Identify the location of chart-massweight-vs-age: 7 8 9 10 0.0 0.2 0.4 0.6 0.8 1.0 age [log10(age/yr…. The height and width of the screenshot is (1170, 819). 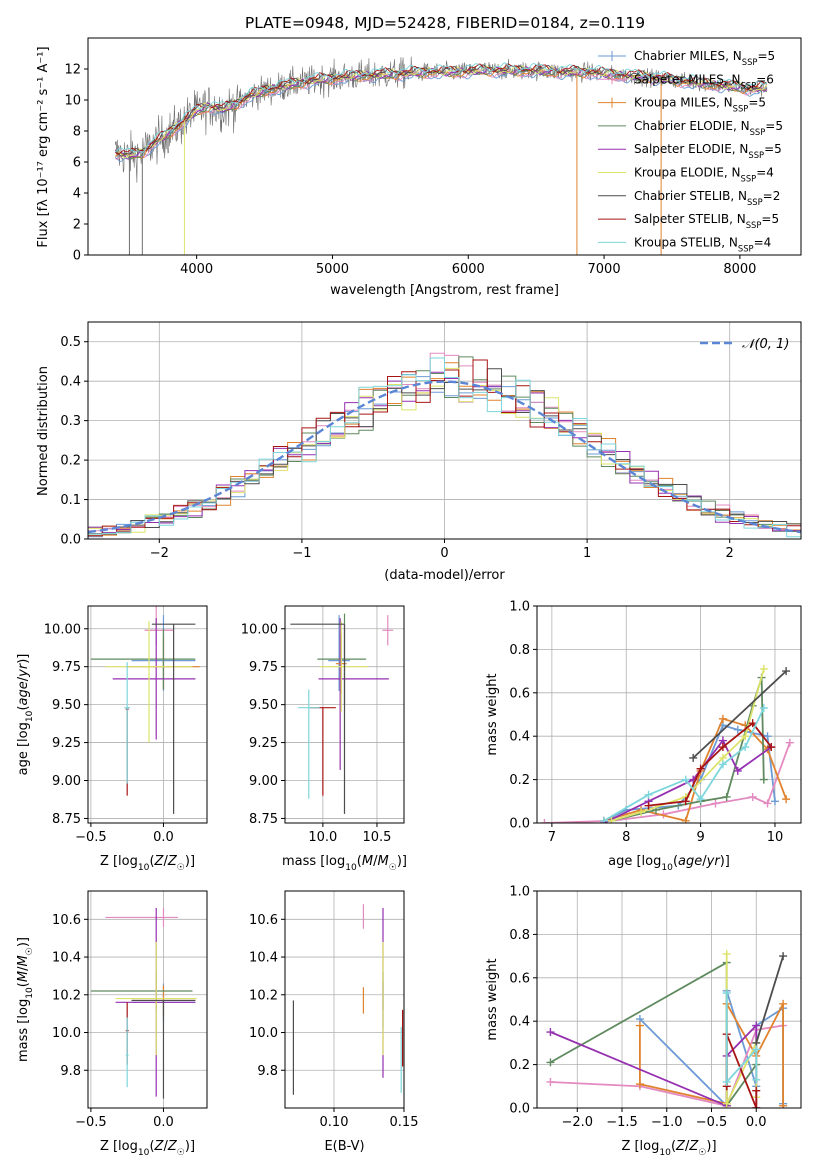
(643, 736).